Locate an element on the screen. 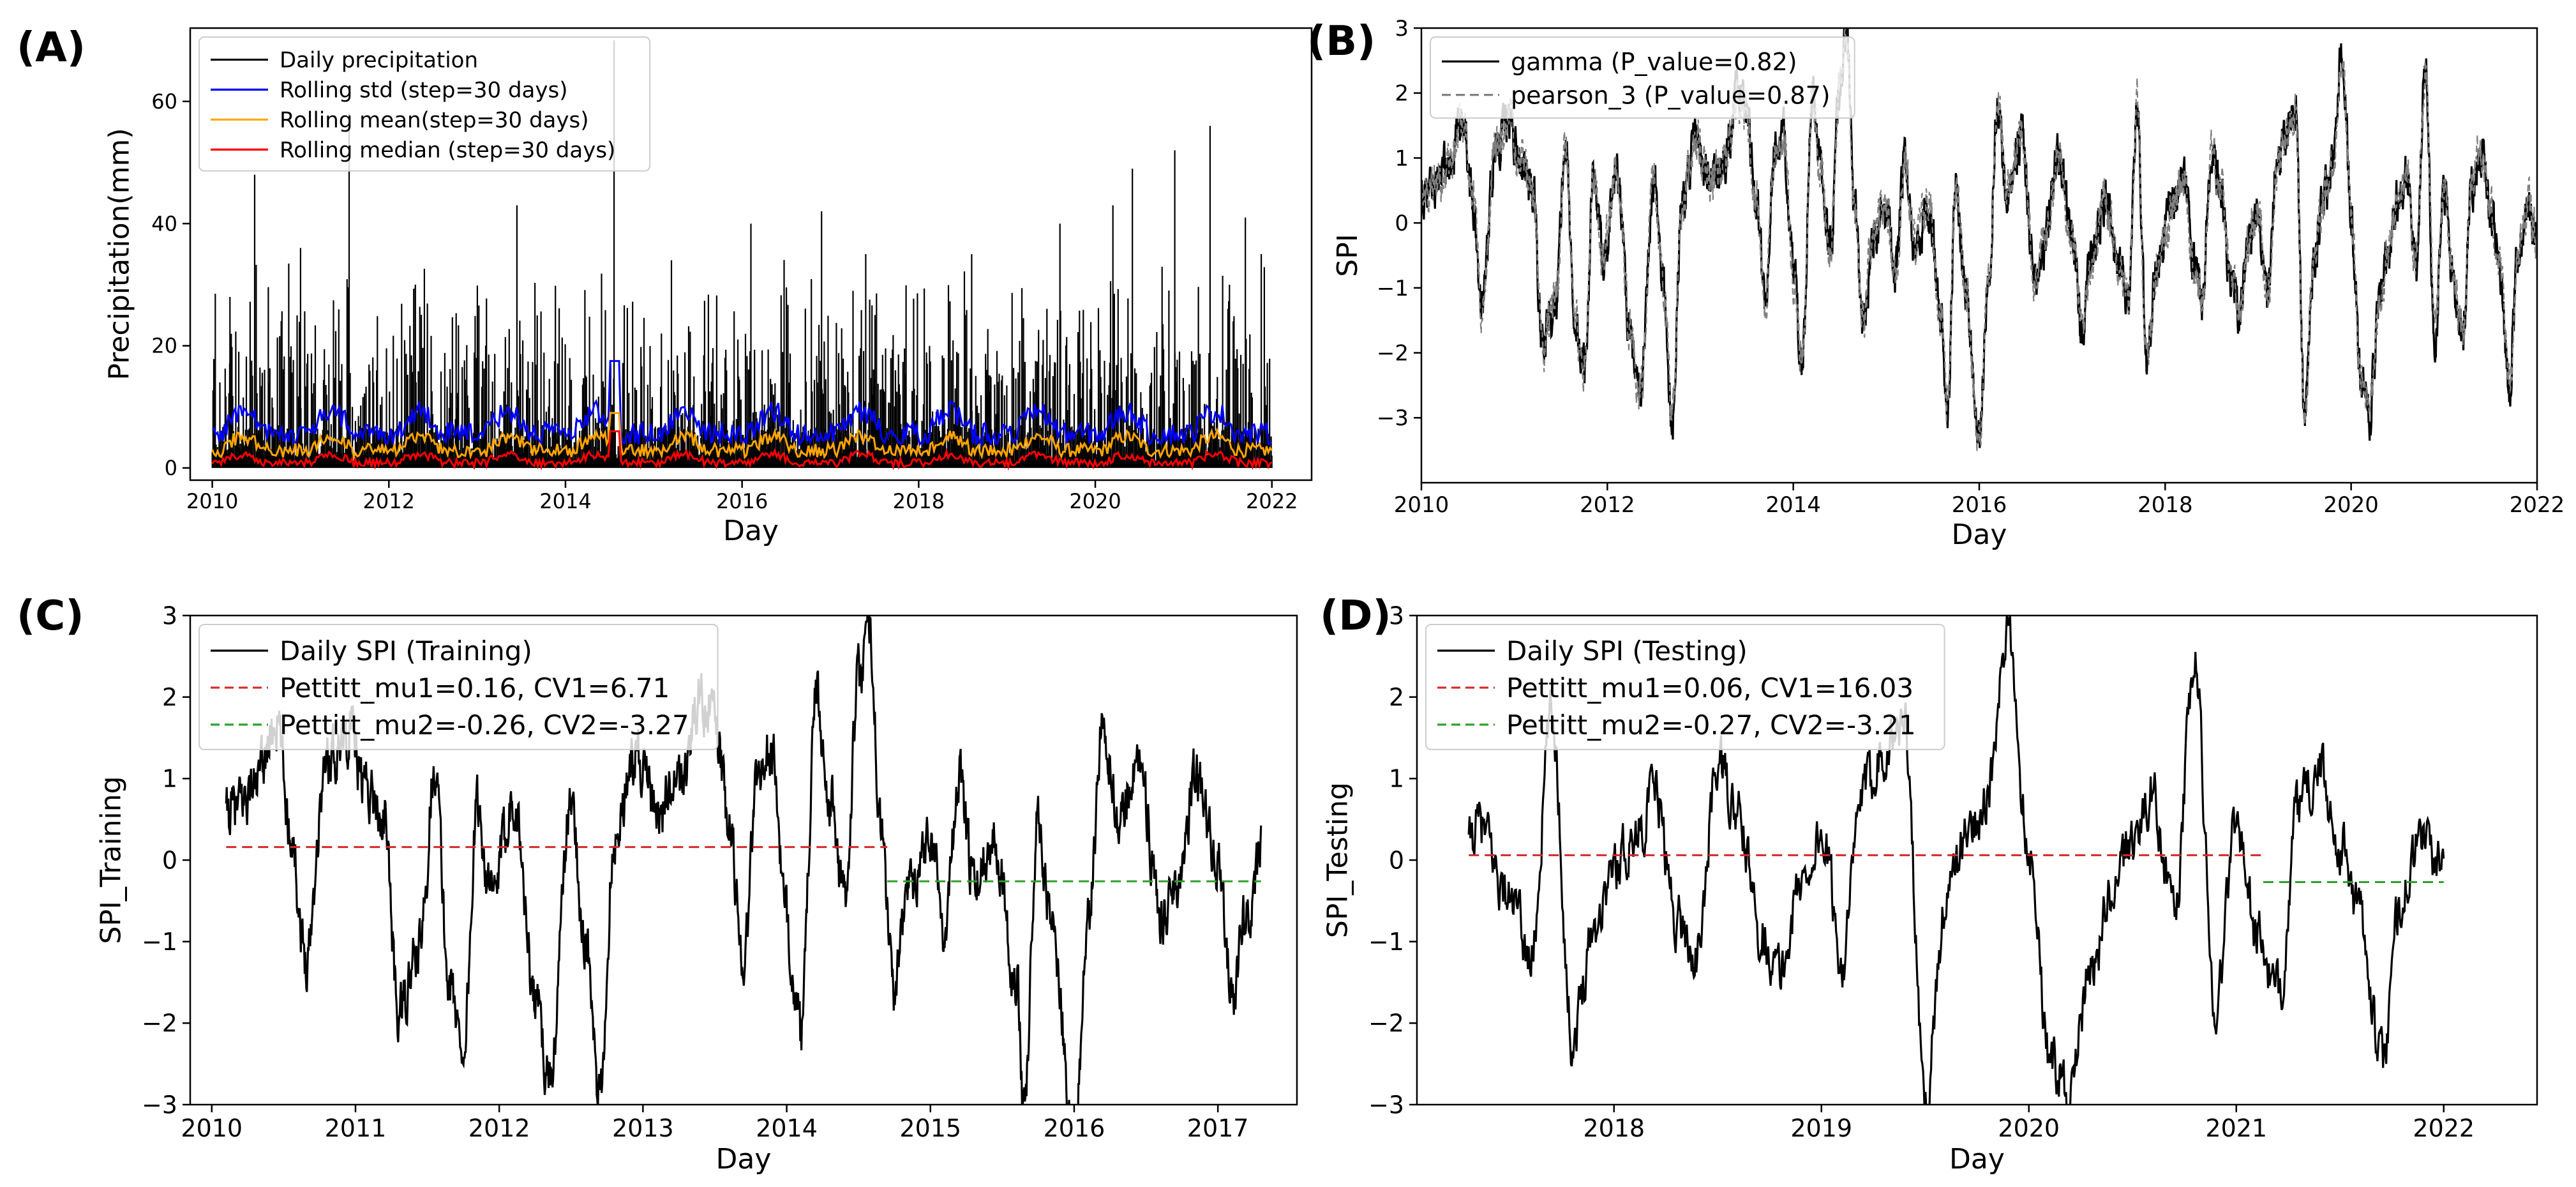  legend-entry-label: Pettitt_mu1=0.06, CV1=16.03 is located at coordinates (1709, 688).